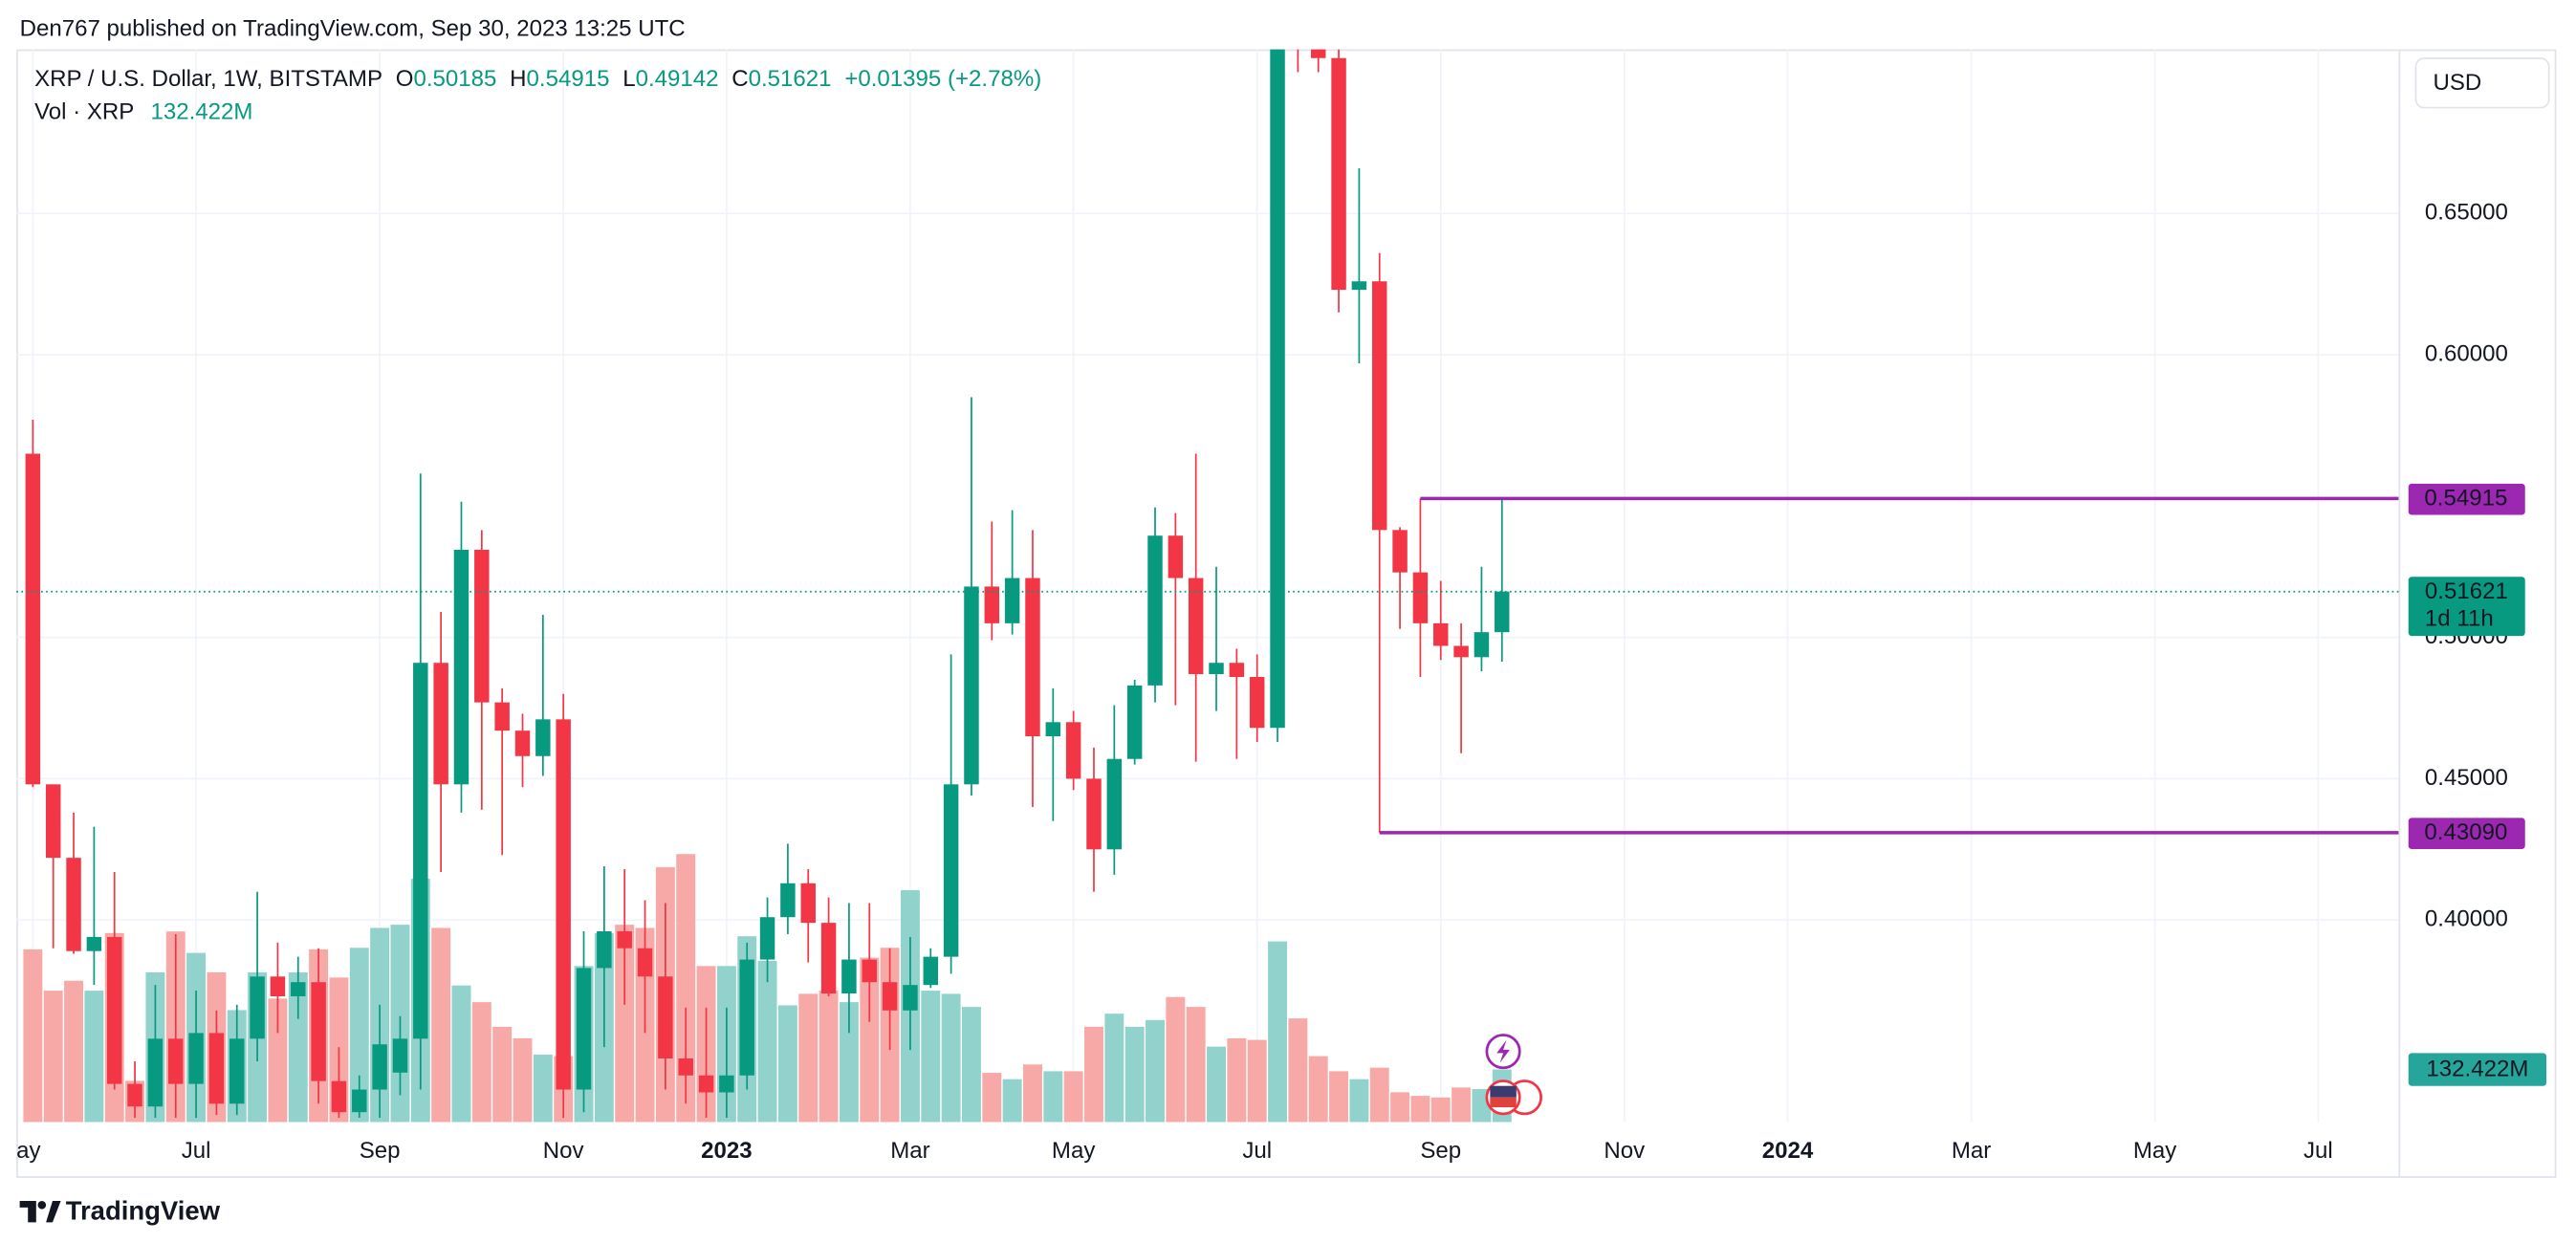 The width and height of the screenshot is (2576, 1243). What do you see at coordinates (790, 80) in the screenshot?
I see `close-value: 0.51621` at bounding box center [790, 80].